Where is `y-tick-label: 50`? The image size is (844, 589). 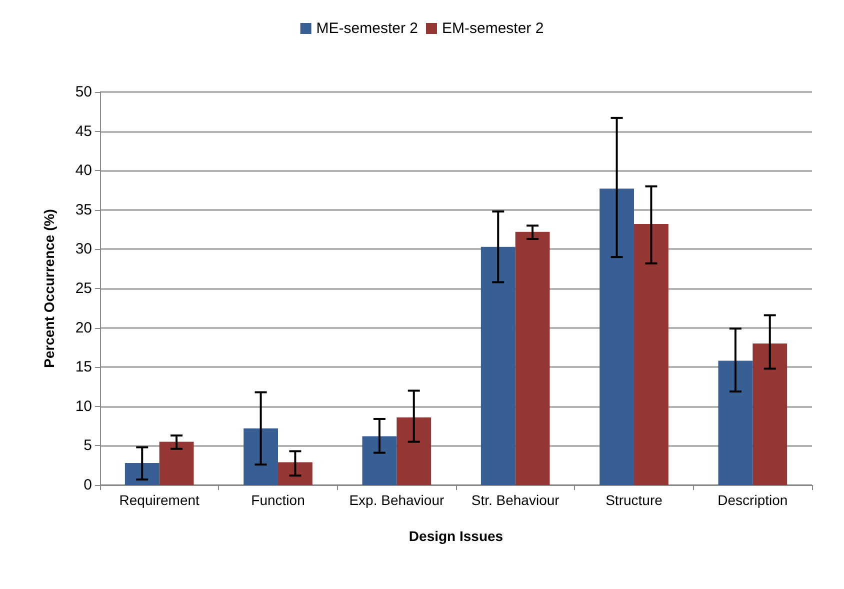
y-tick-label: 50 is located at coordinates (83, 92).